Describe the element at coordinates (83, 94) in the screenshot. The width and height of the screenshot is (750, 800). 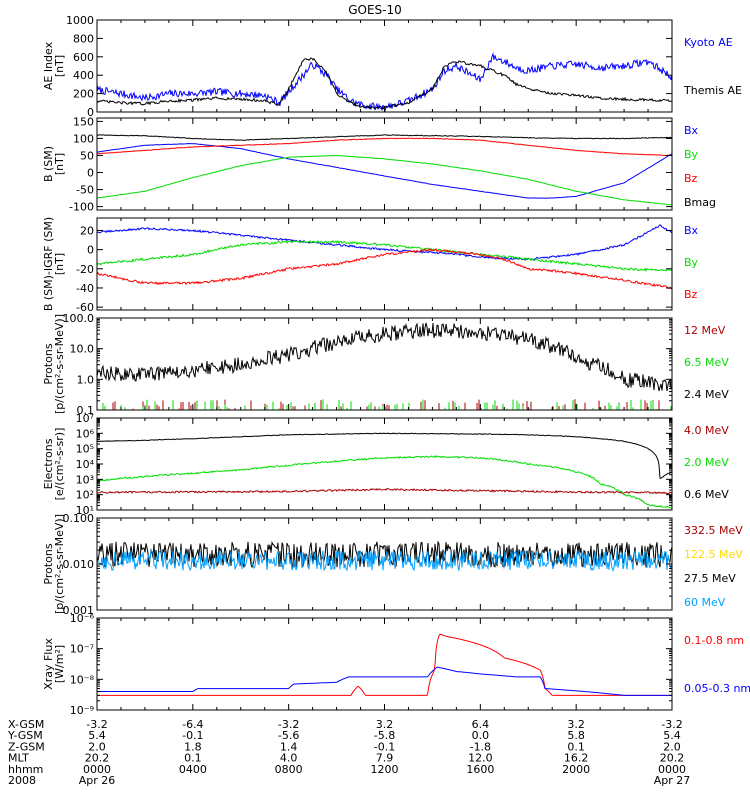
I see `y-tick-label: 200` at that location.